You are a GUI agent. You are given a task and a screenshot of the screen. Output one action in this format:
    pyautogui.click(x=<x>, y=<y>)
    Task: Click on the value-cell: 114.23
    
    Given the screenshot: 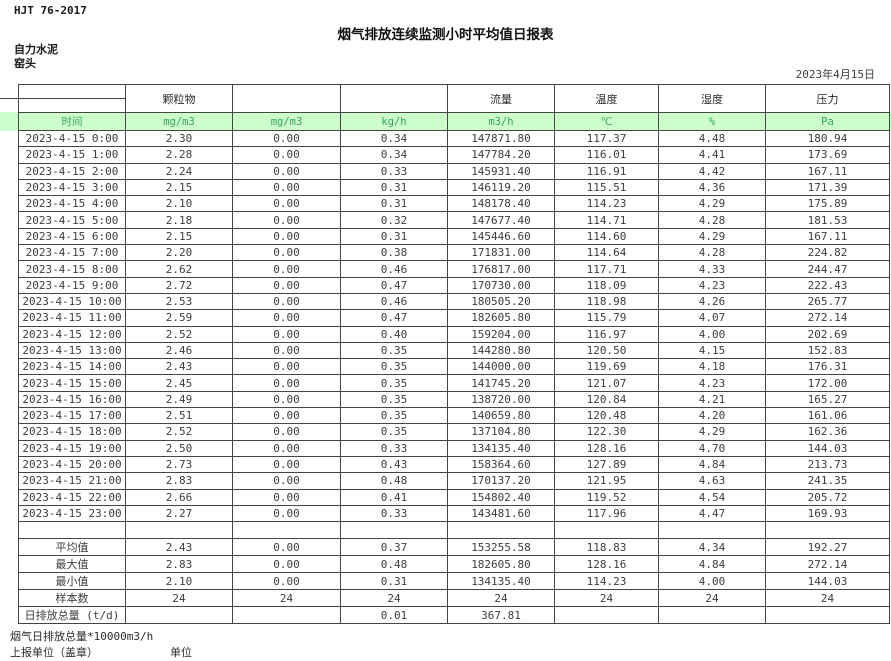 What is the action you would take?
    pyautogui.click(x=606, y=204)
    